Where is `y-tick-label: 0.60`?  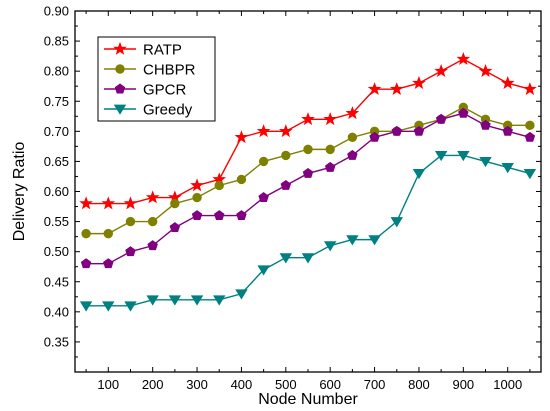 y-tick-label: 0.60 is located at coordinates (56, 191).